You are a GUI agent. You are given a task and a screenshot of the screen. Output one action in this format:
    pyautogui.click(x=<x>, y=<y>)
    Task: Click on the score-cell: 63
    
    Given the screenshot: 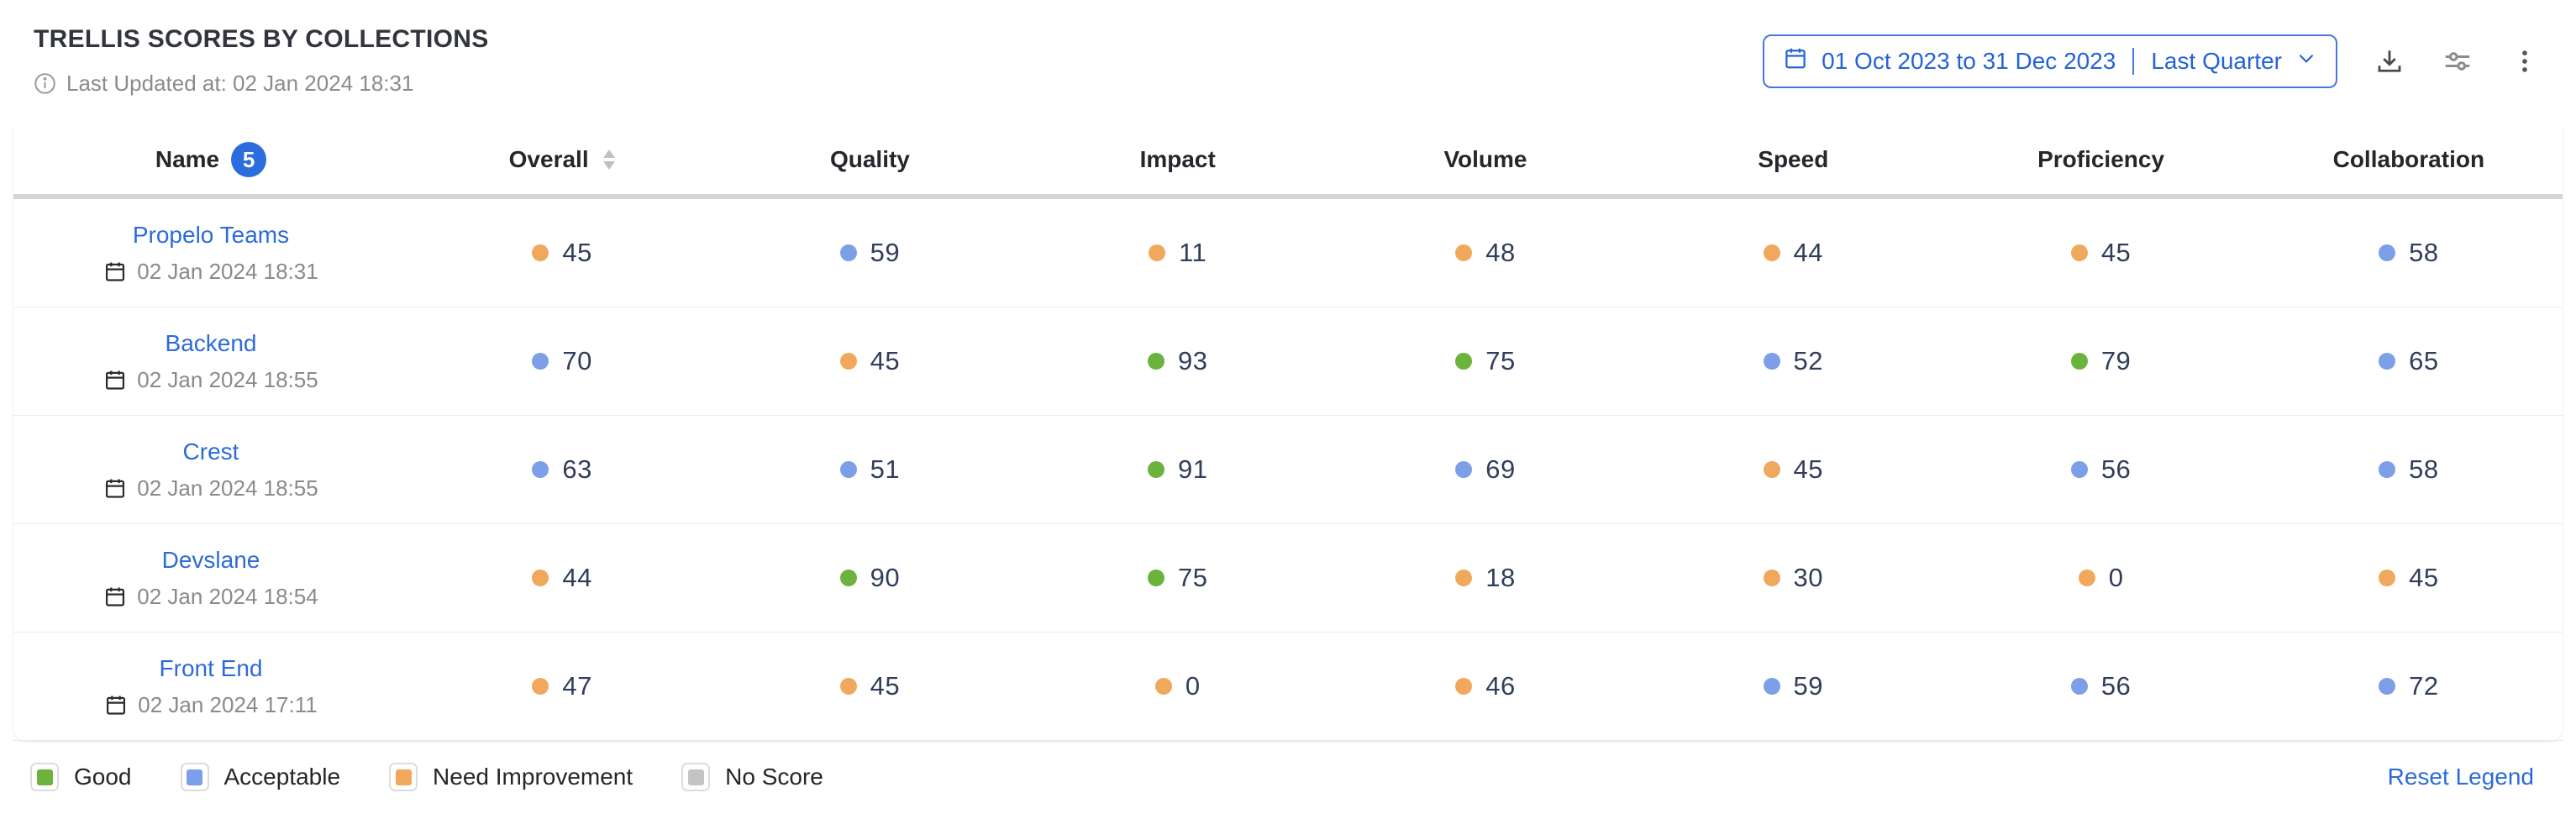 What is the action you would take?
    pyautogui.click(x=562, y=469)
    